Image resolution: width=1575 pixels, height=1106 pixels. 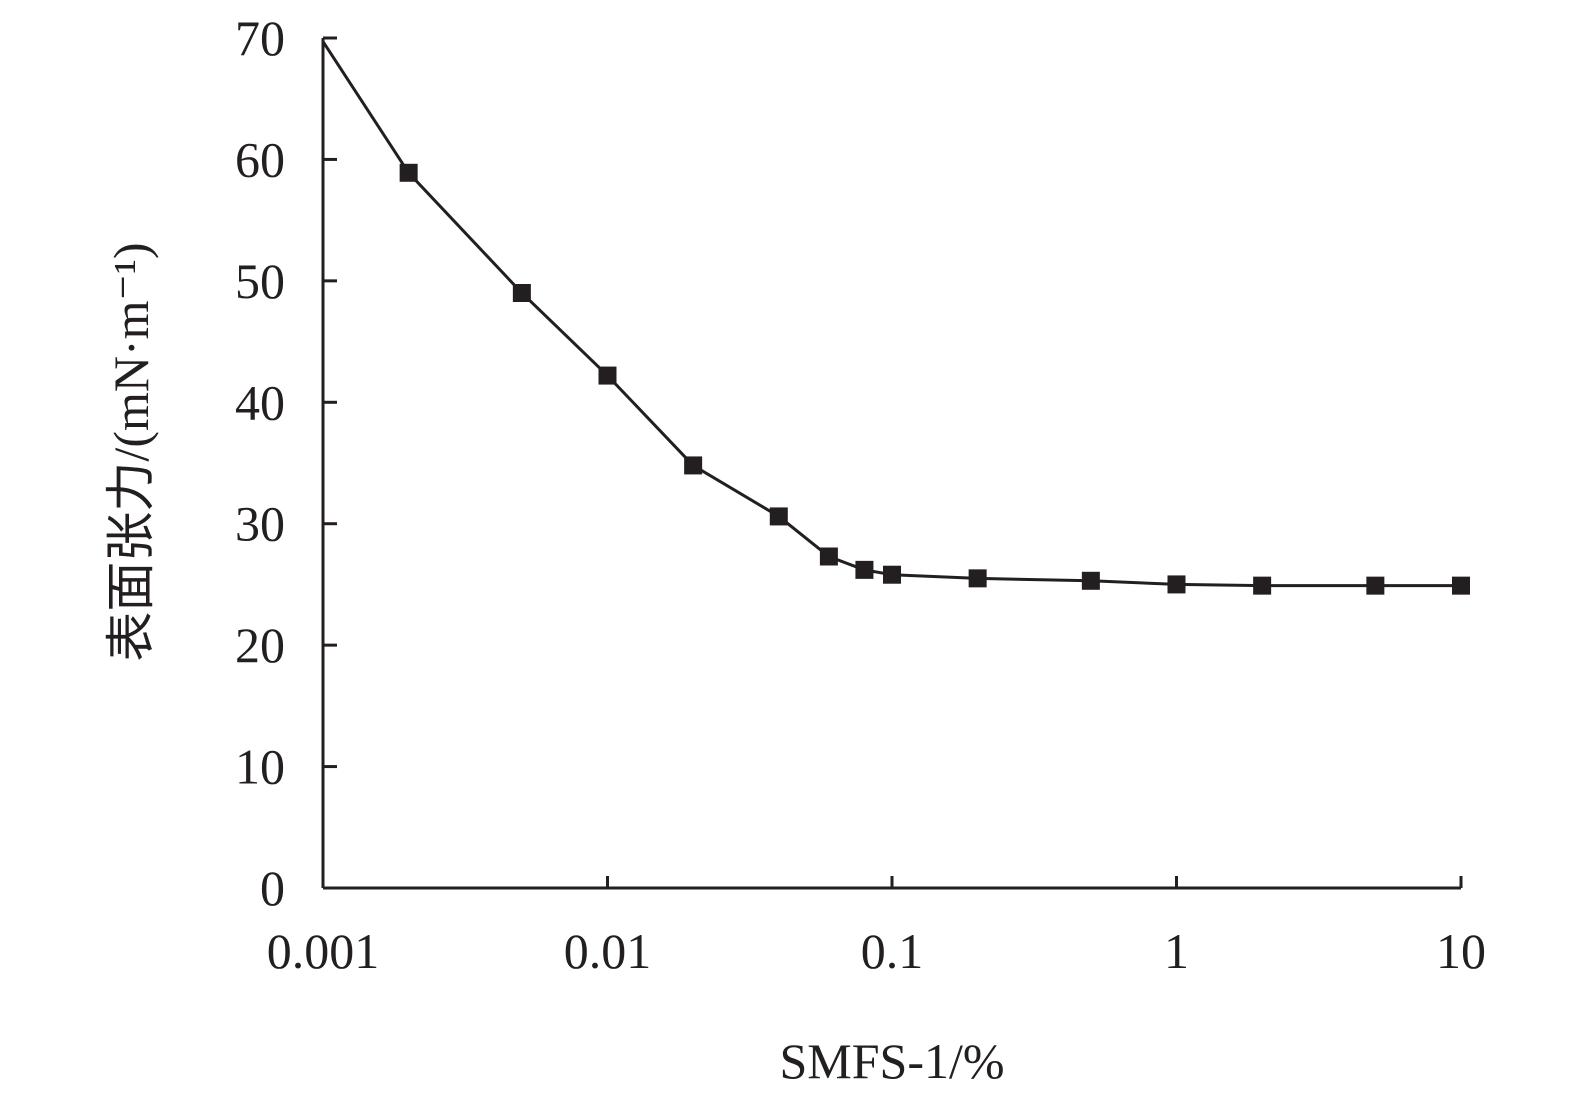 I want to click on y-tick-label: 70, so click(x=260, y=38).